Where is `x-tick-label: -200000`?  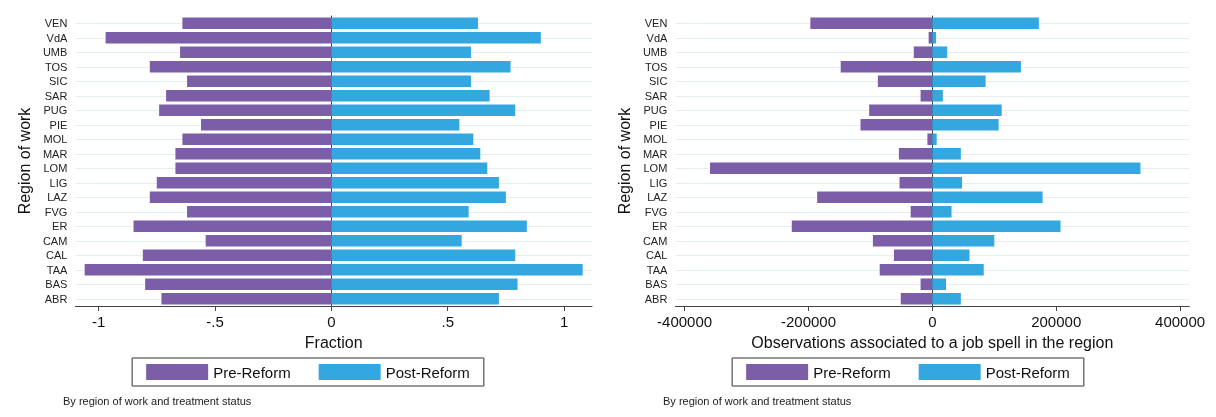
x-tick-label: -200000 is located at coordinates (808, 321).